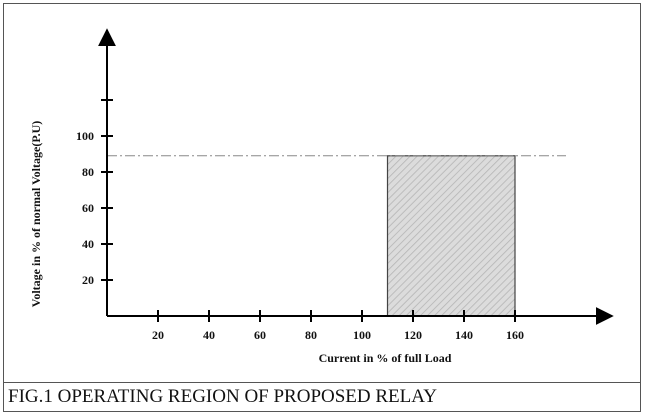 The width and height of the screenshot is (646, 418). What do you see at coordinates (515, 335) in the screenshot?
I see `x-tick-label: 160` at bounding box center [515, 335].